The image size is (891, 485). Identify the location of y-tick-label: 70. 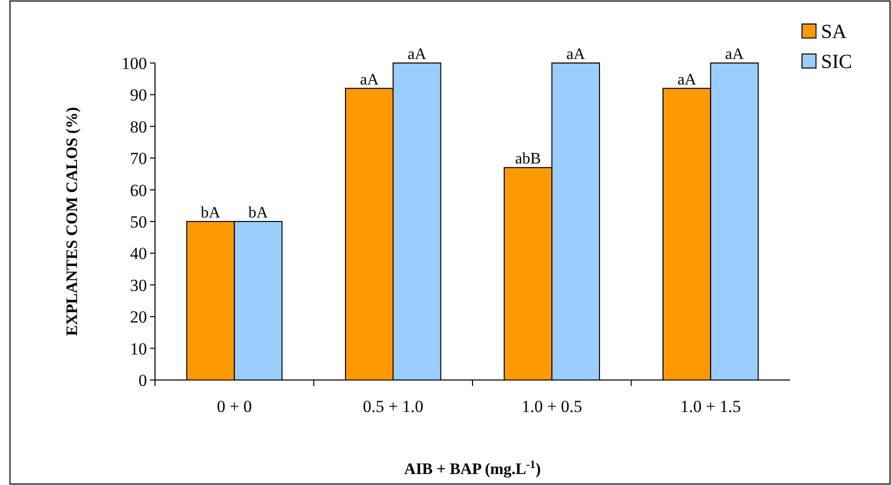
(138, 158).